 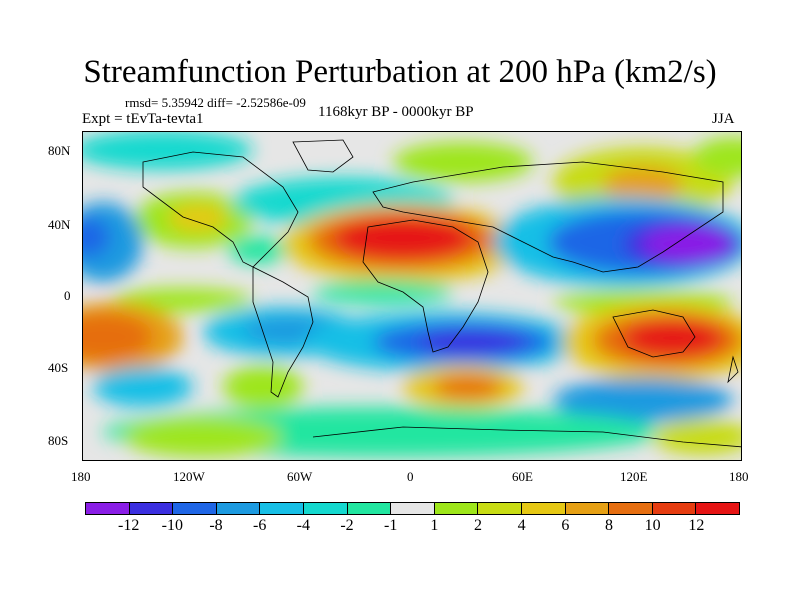 What do you see at coordinates (723, 119) in the screenshot?
I see `season-label: JJA` at bounding box center [723, 119].